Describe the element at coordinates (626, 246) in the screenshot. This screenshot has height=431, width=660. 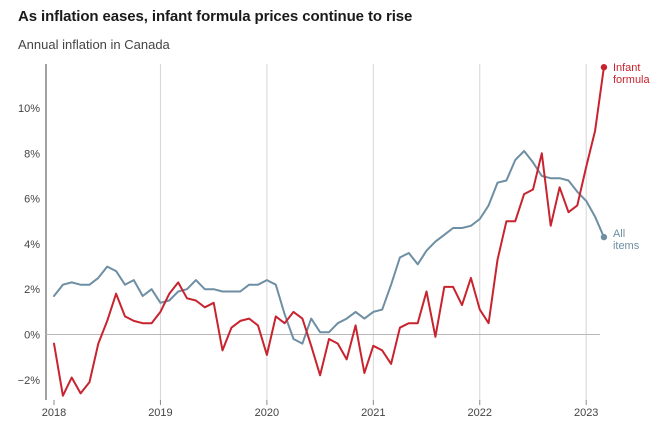
I see `series-label-all-items: items` at that location.